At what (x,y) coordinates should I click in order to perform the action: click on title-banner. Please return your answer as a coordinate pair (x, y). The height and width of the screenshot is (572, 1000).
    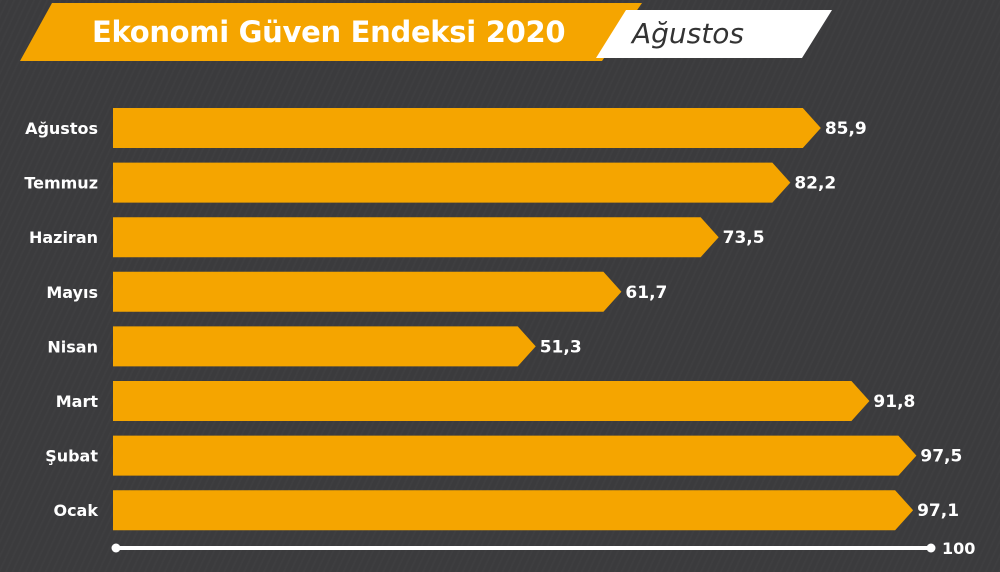
    Looking at the image, I should click on (331, 32).